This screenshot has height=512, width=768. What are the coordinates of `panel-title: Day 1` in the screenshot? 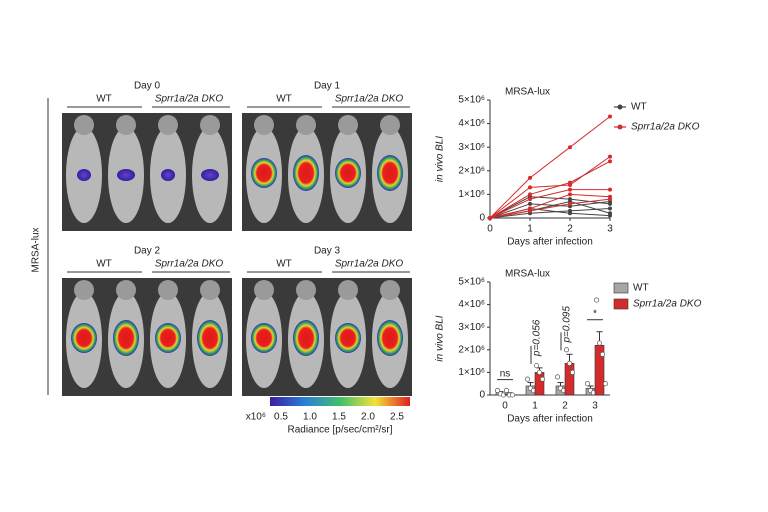 It's located at (327, 86).